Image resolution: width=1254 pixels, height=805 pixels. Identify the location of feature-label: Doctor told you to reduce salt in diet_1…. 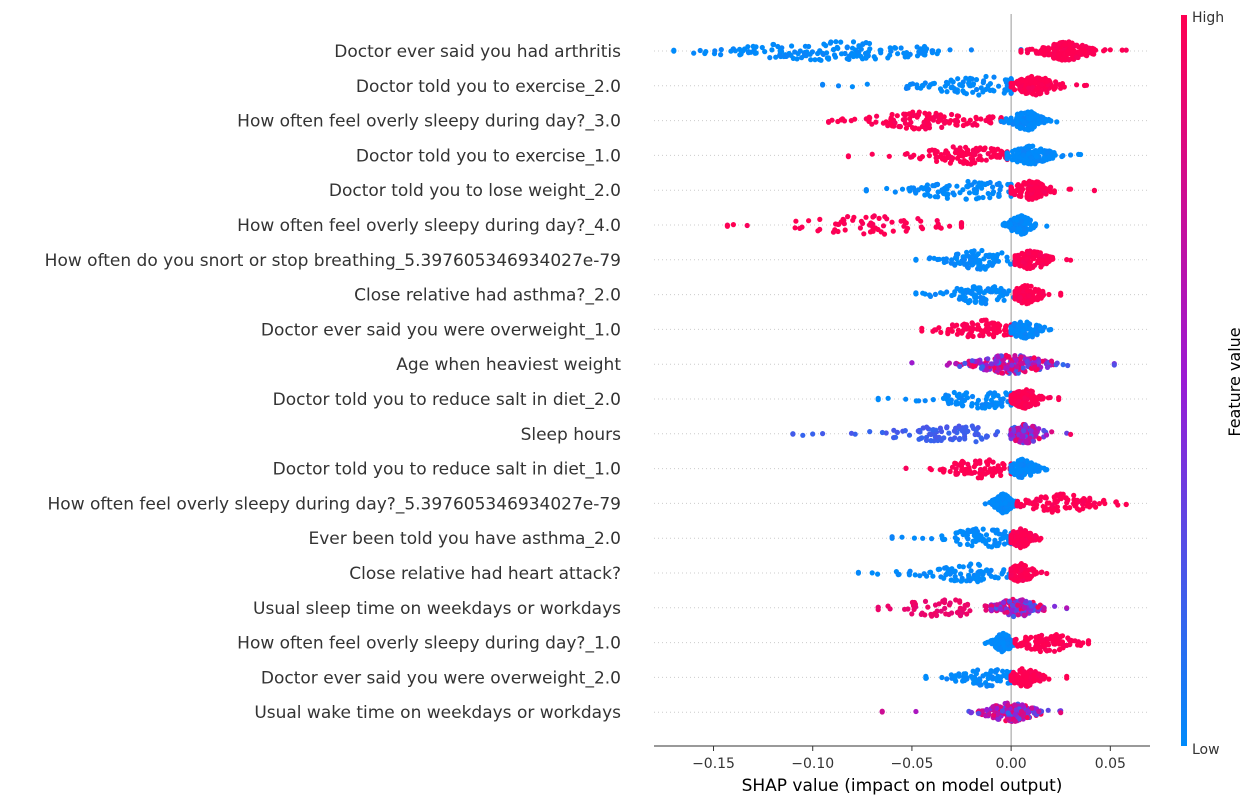
(447, 470).